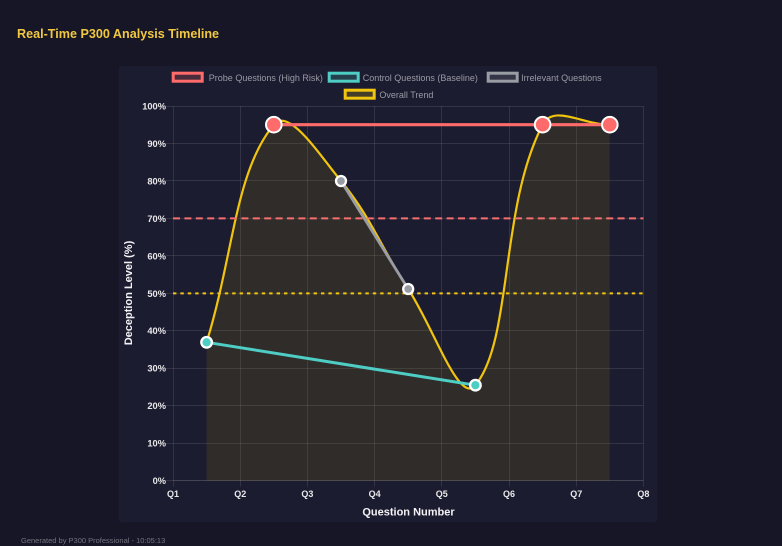 The width and height of the screenshot is (782, 546). I want to click on svg-text: Overall Trend, so click(406, 95).